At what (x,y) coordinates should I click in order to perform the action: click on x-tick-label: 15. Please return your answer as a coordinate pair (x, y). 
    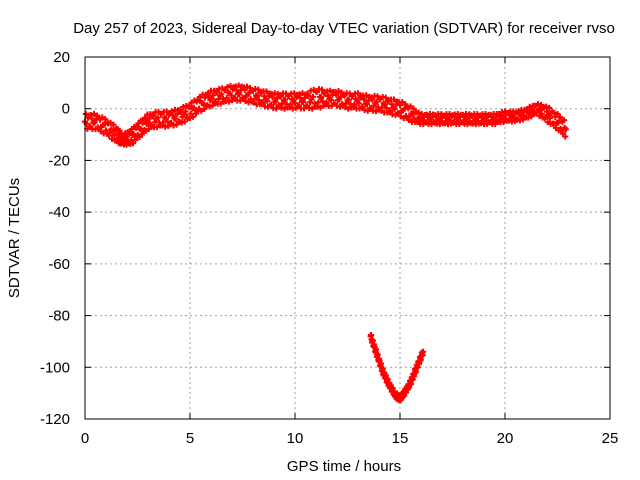
    Looking at the image, I should click on (400, 438).